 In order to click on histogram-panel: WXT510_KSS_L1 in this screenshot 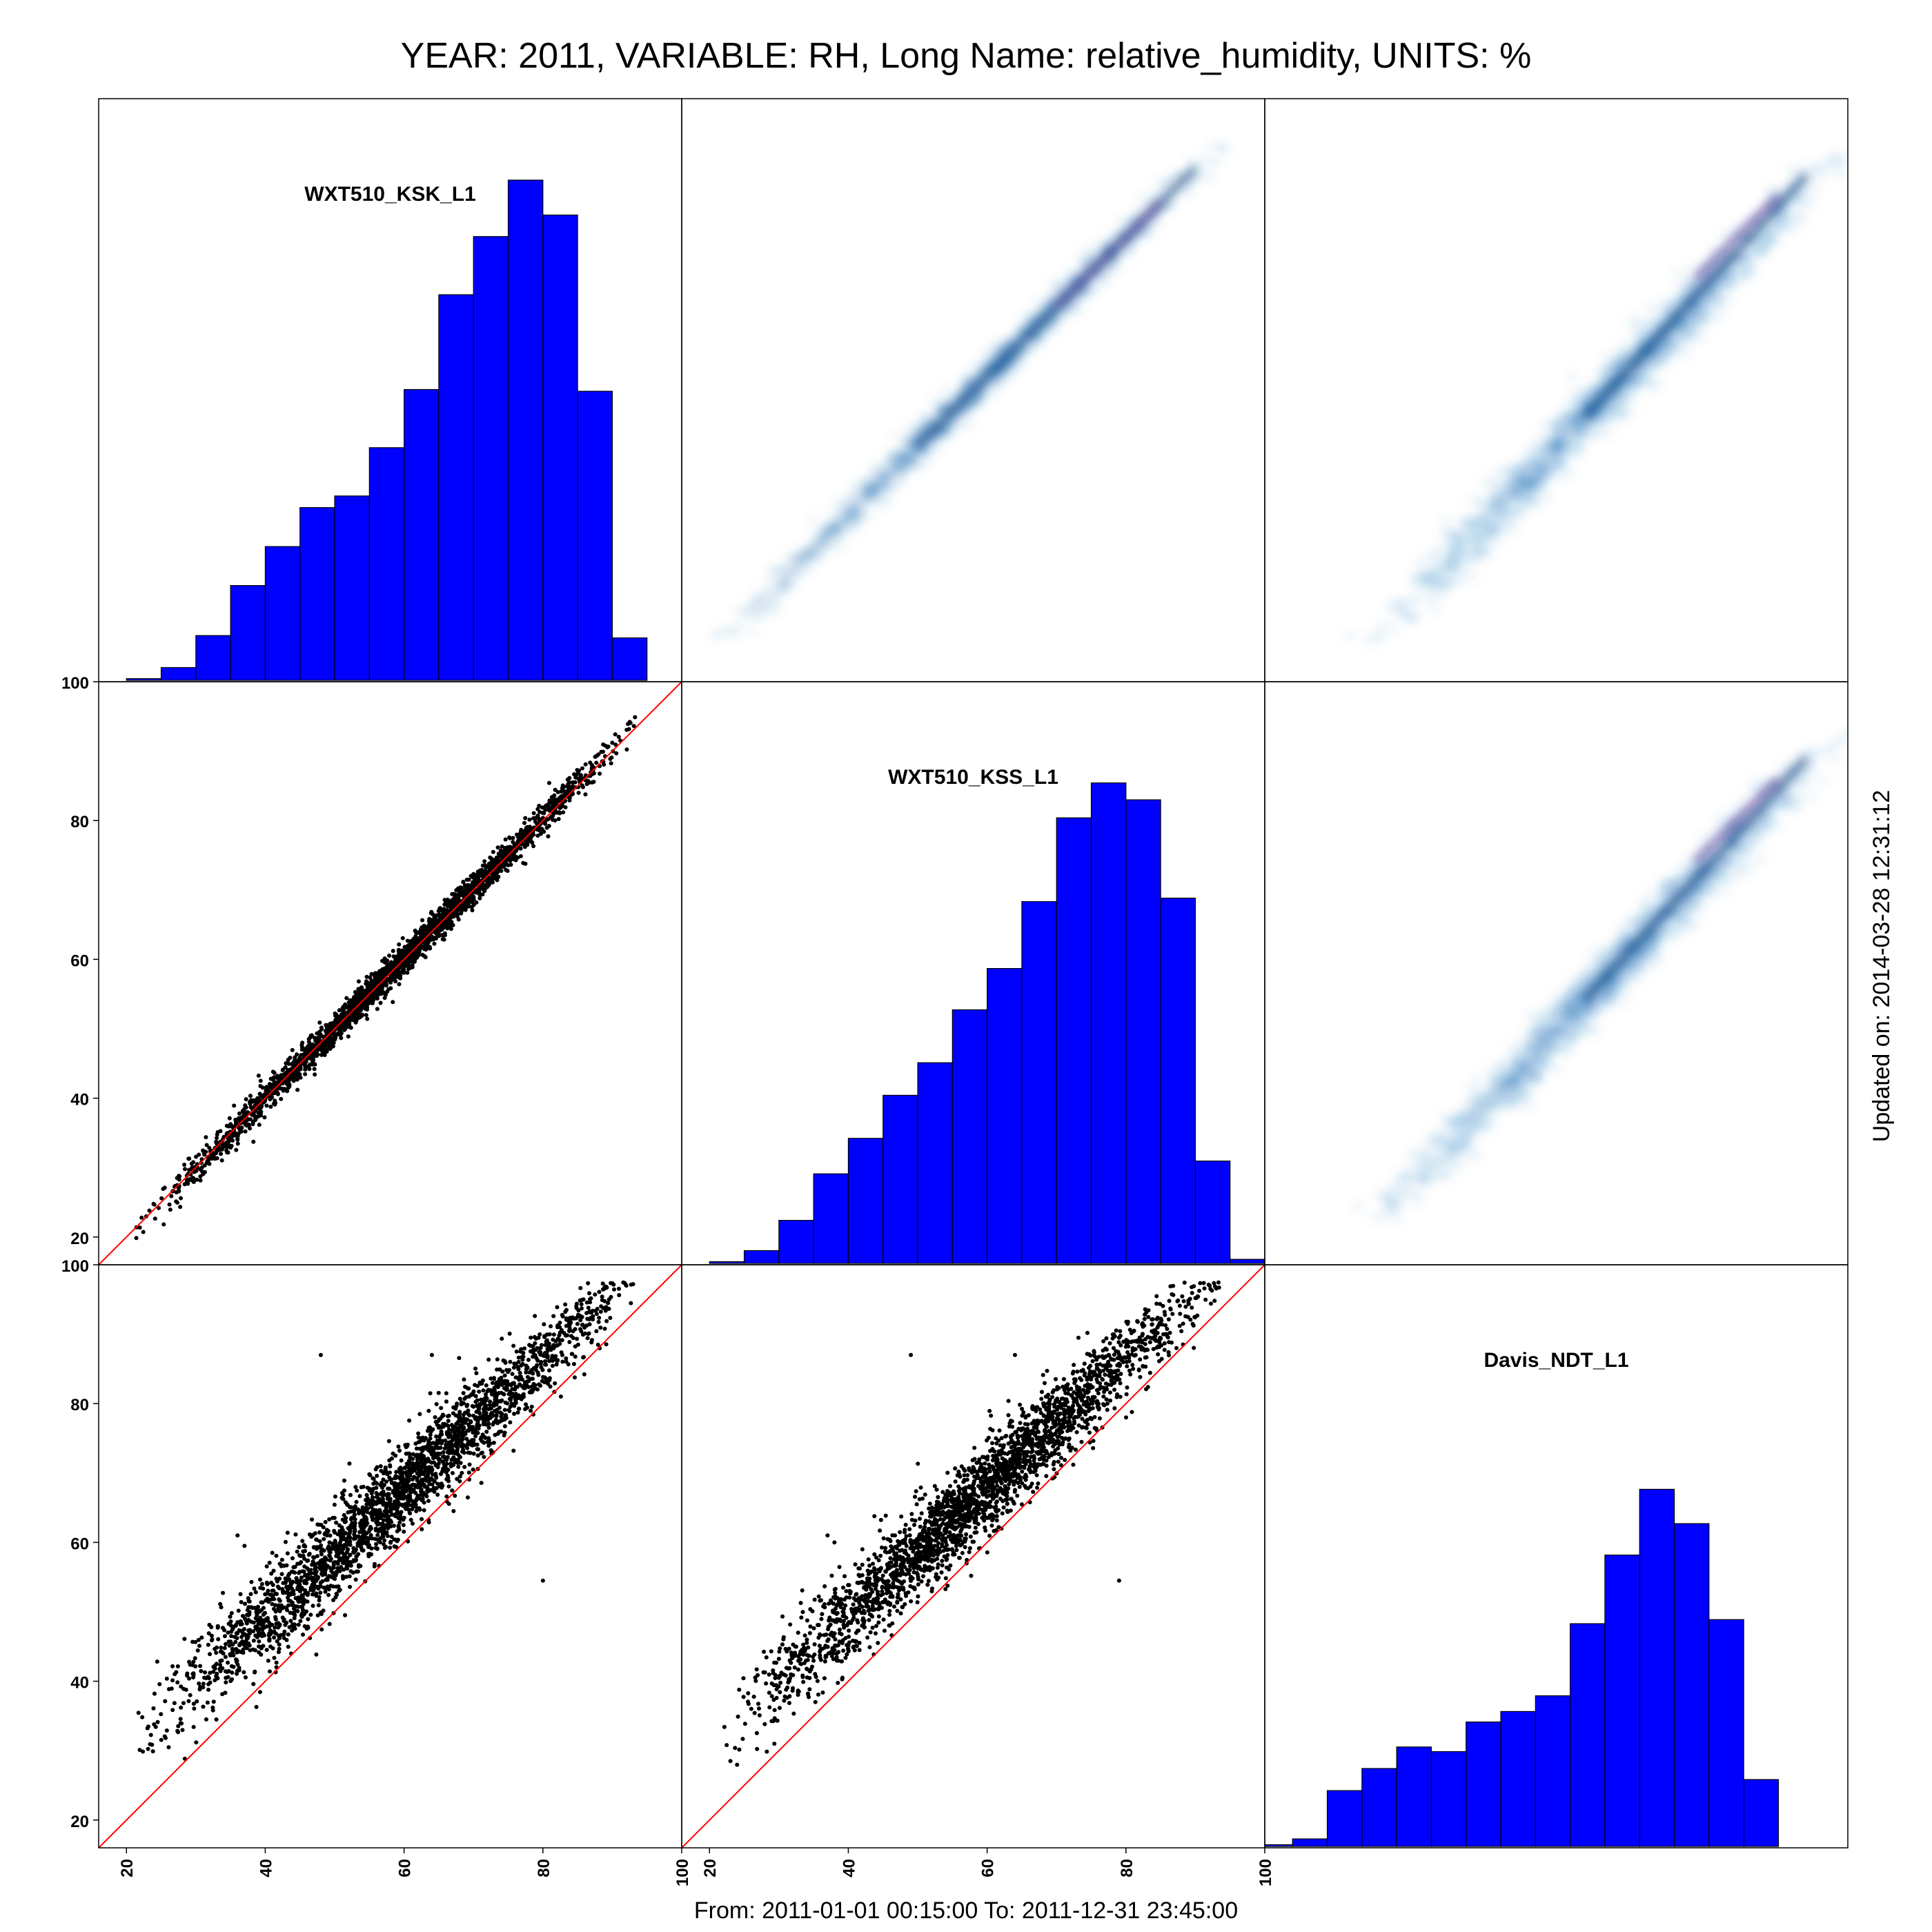, I will do `click(987, 1015)`.